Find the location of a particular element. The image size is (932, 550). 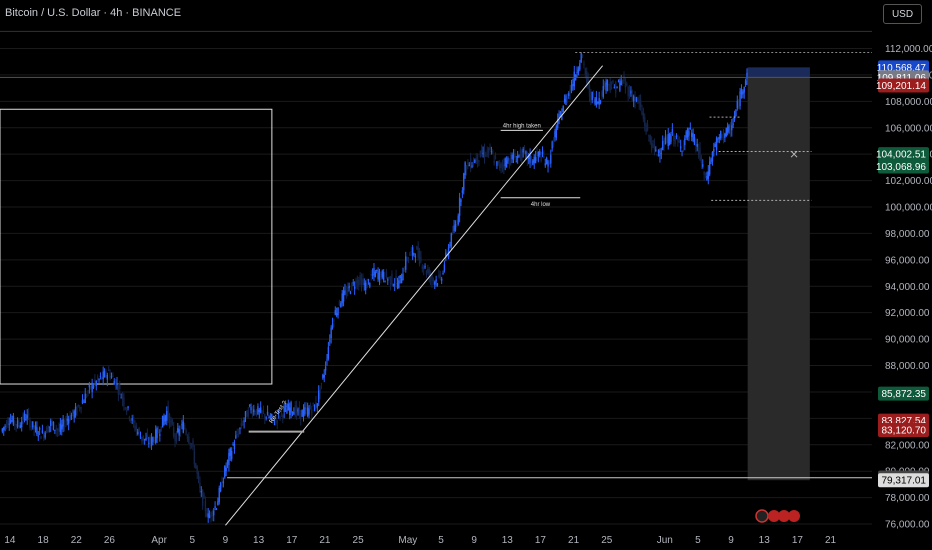

x-tick-label: 13 is located at coordinates (765, 540).